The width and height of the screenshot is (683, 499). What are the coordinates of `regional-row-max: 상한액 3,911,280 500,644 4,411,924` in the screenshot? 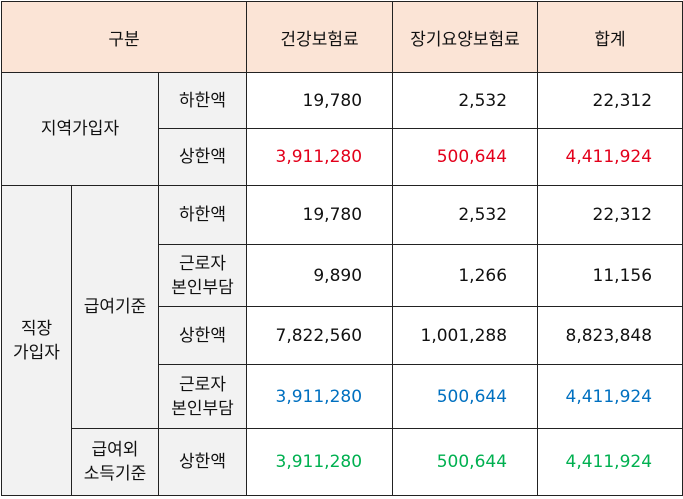 It's located at (342, 157).